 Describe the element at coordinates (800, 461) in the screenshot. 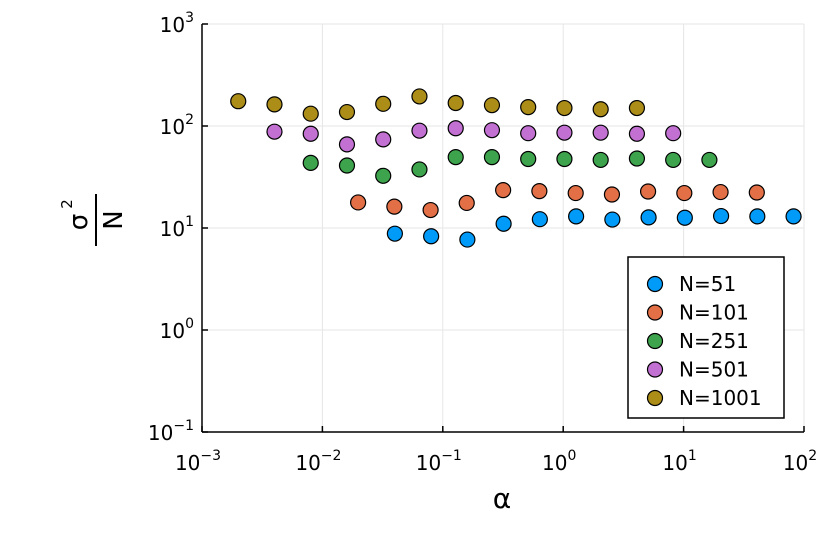

I see `x-tick-label: 10²` at that location.